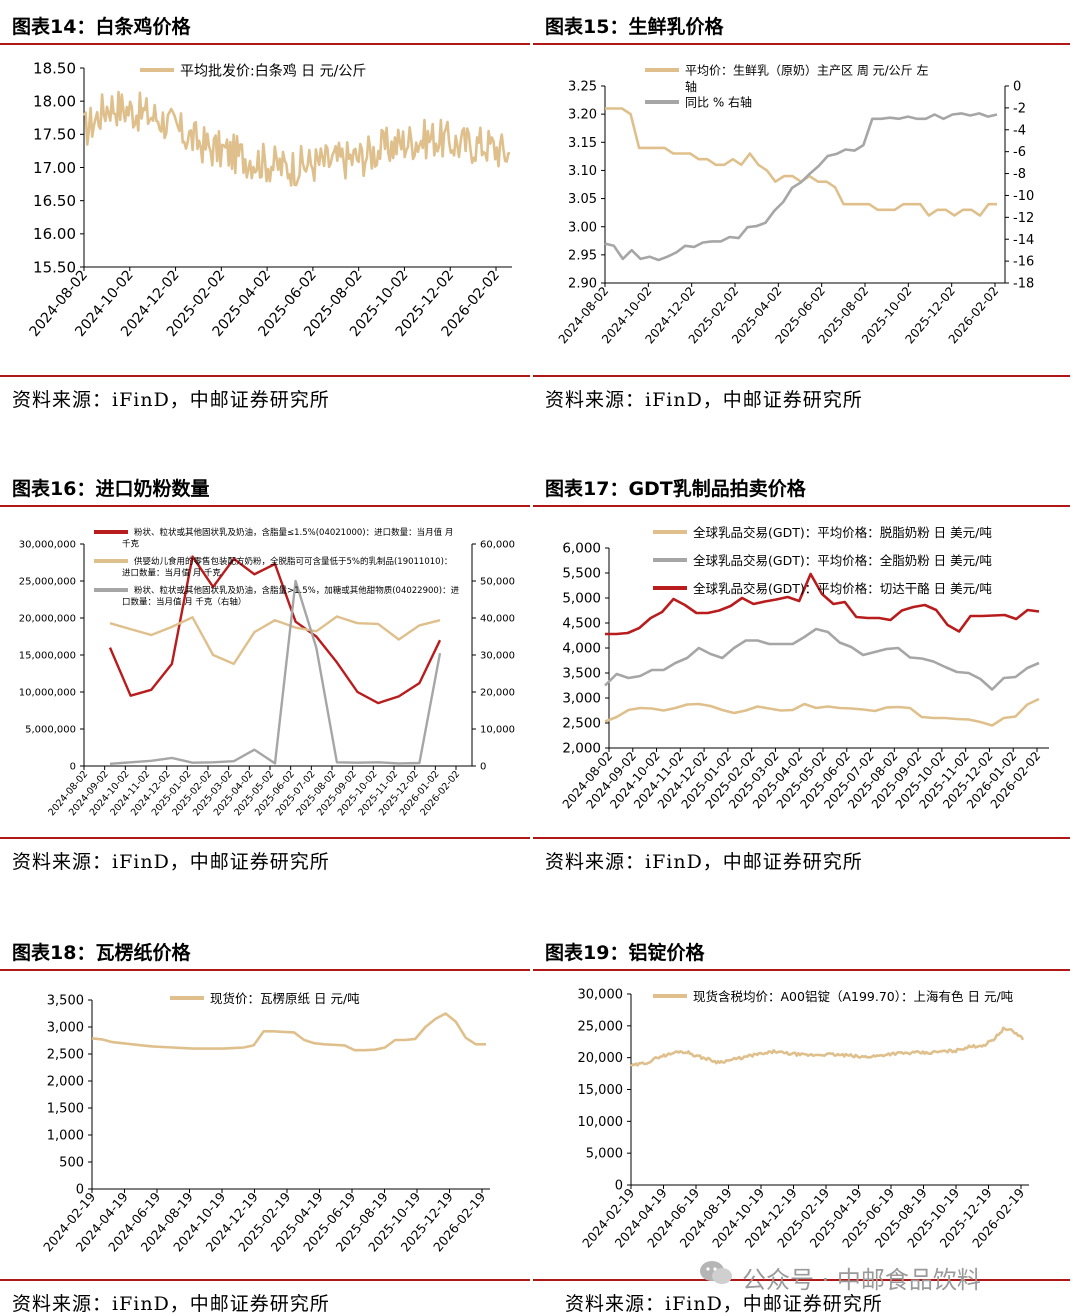 This screenshot has height=1316, width=1076. What do you see at coordinates (50, 730) in the screenshot?
I see `y-tick-label: 5,000,000` at bounding box center [50, 730].